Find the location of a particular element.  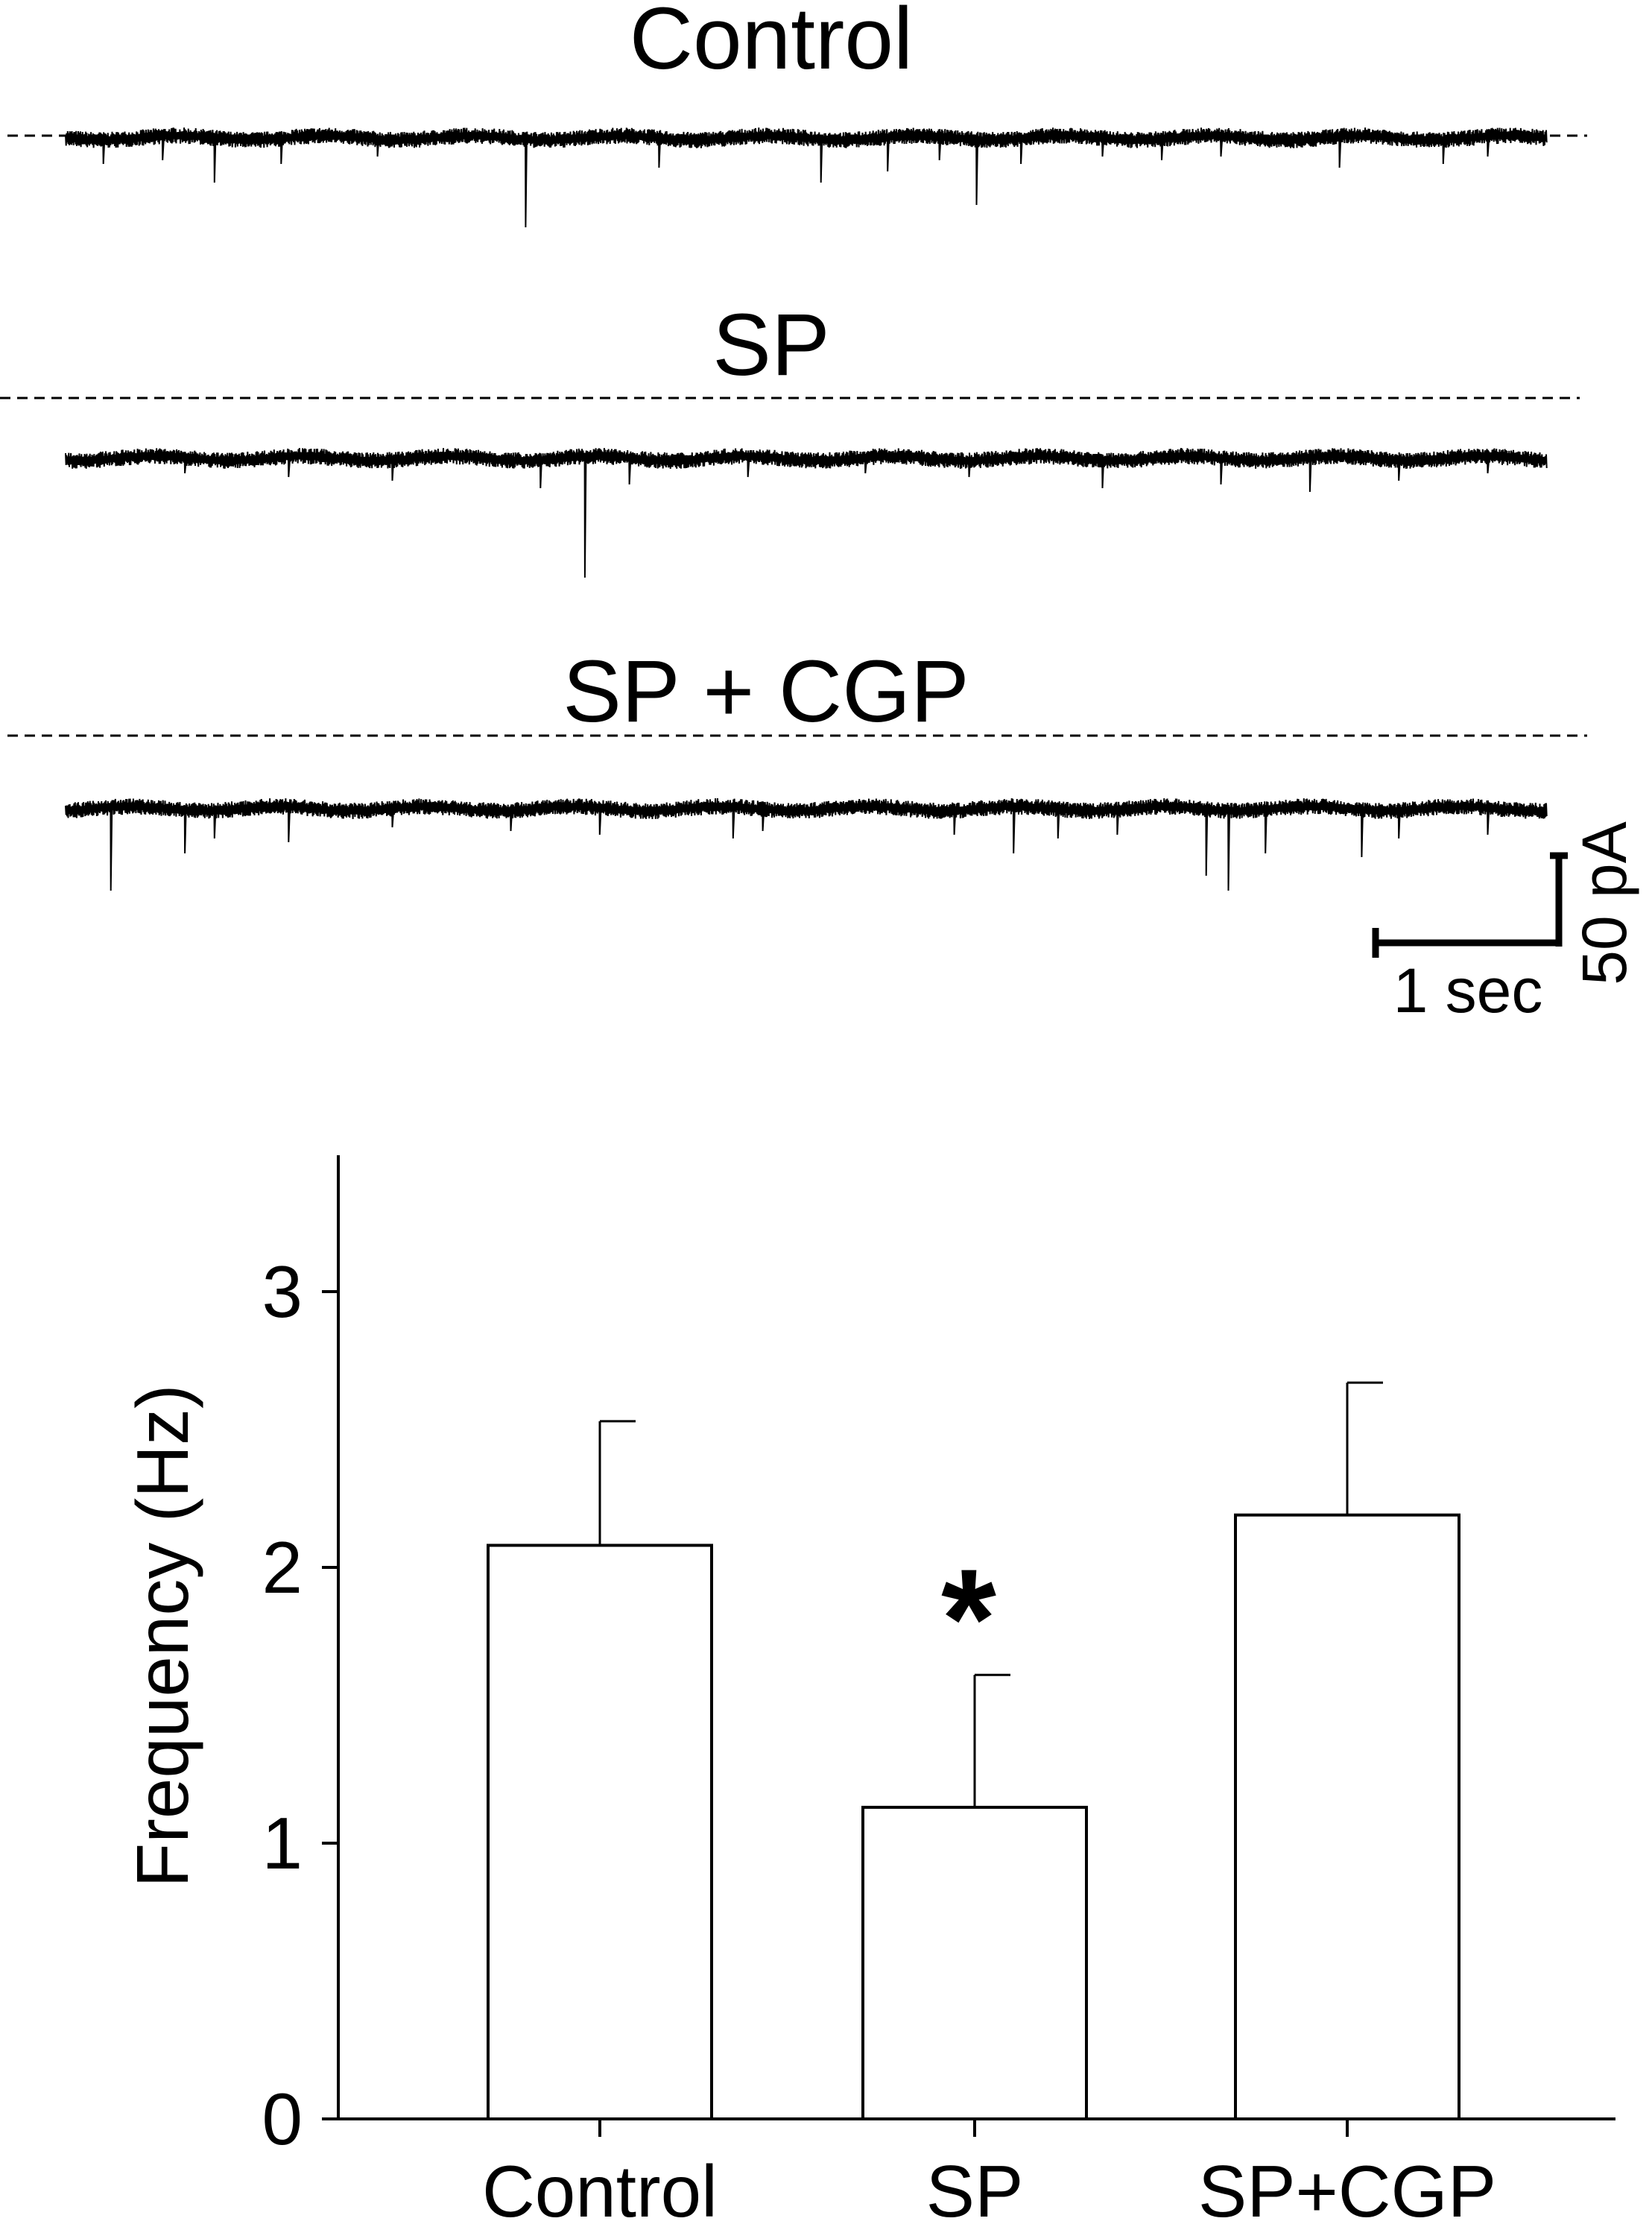

trace-label-sp: SP is located at coordinates (771, 345).